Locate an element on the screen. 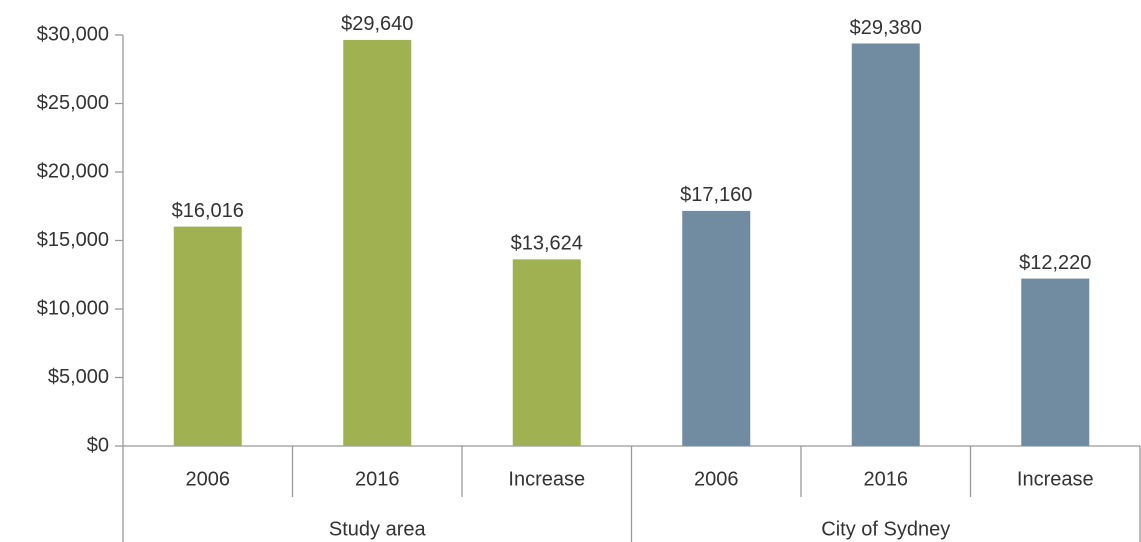  value-label: $12,220 is located at coordinates (1055, 263).